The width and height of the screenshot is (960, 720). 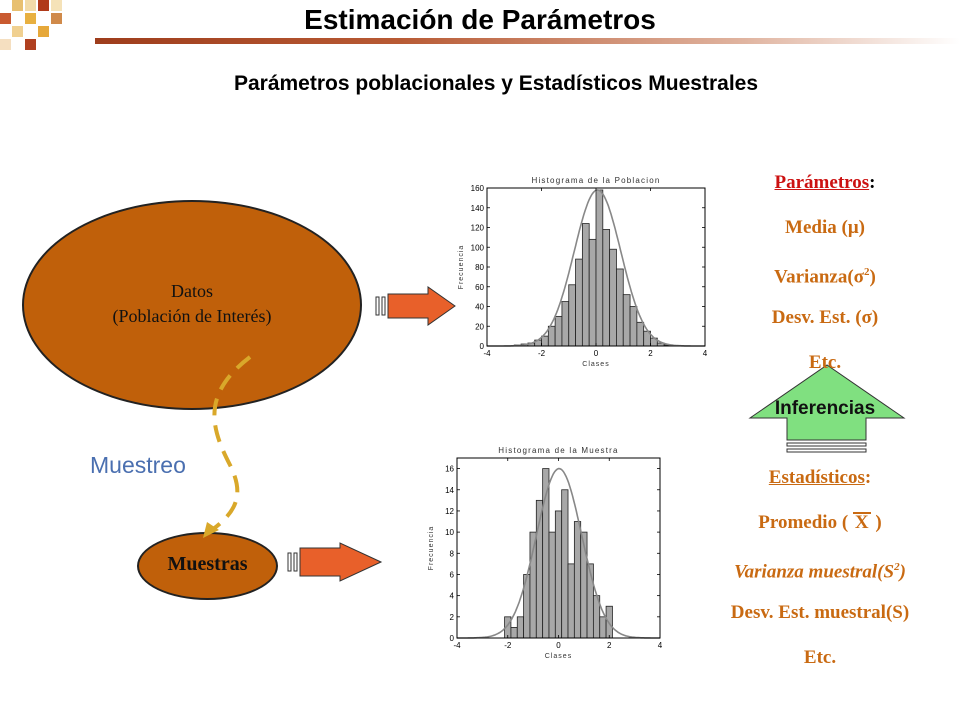 What do you see at coordinates (478, 208) in the screenshot?
I see `y-tick-label: 140` at bounding box center [478, 208].